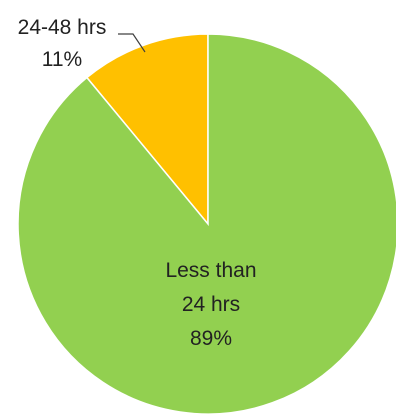 The width and height of the screenshot is (396, 415). What do you see at coordinates (62, 27) in the screenshot?
I see `slice-label-24-48-hrs: 24-48 hrs` at bounding box center [62, 27].